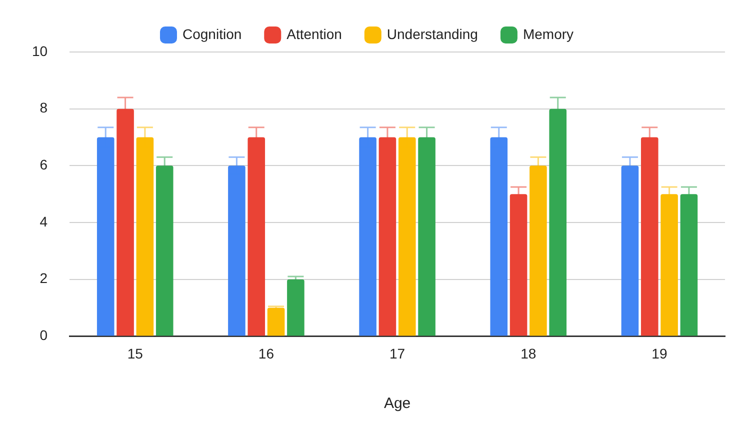 The height and width of the screenshot is (421, 743). What do you see at coordinates (44, 164) in the screenshot?
I see `y-tick-label: 6` at bounding box center [44, 164].